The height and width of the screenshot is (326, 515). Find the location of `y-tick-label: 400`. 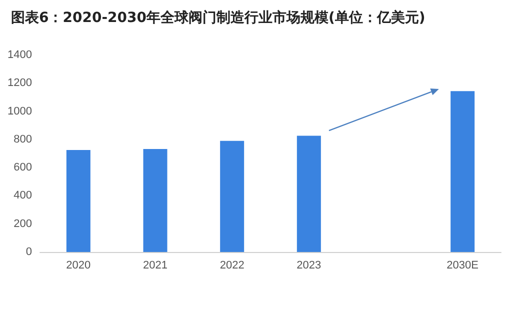

y-tick-label: 400 is located at coordinates (23, 196).